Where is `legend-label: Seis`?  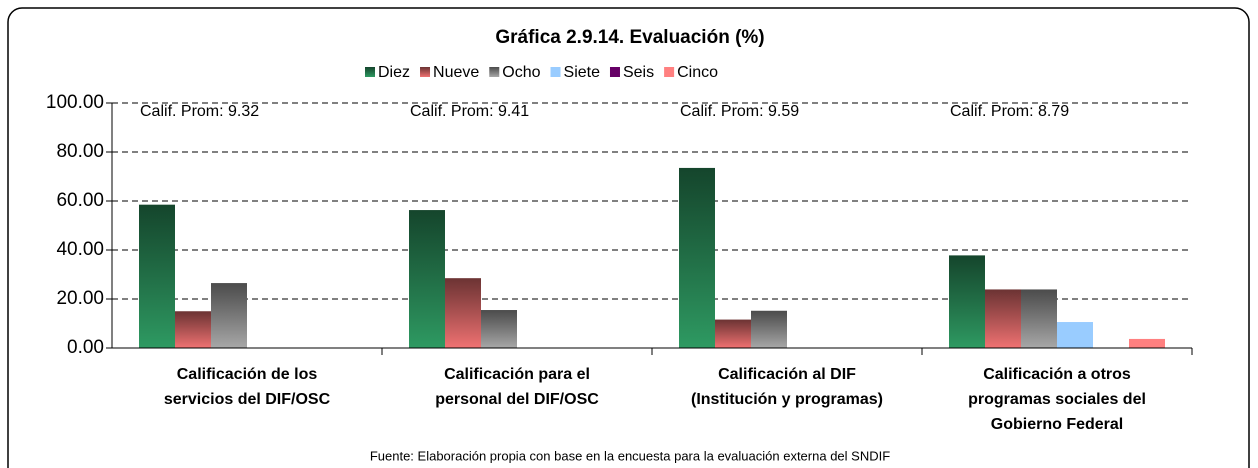 legend-label: Seis is located at coordinates (638, 72).